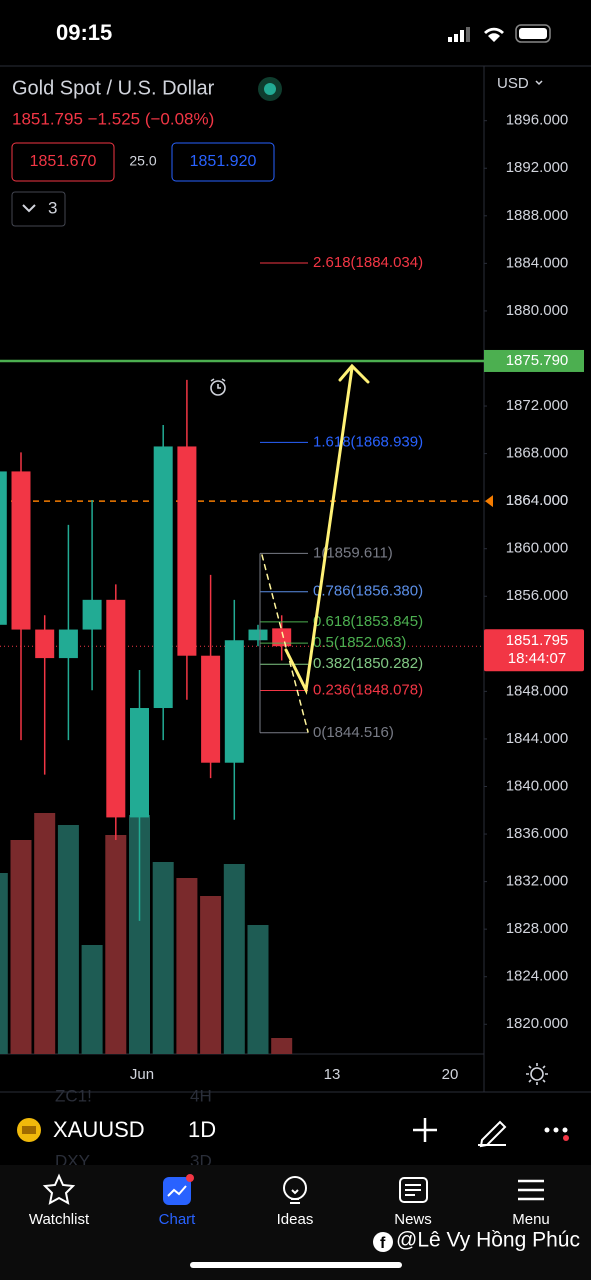 The image size is (591, 1280). What do you see at coordinates (537, 928) in the screenshot?
I see `y-tick-label: 1828.000` at bounding box center [537, 928].